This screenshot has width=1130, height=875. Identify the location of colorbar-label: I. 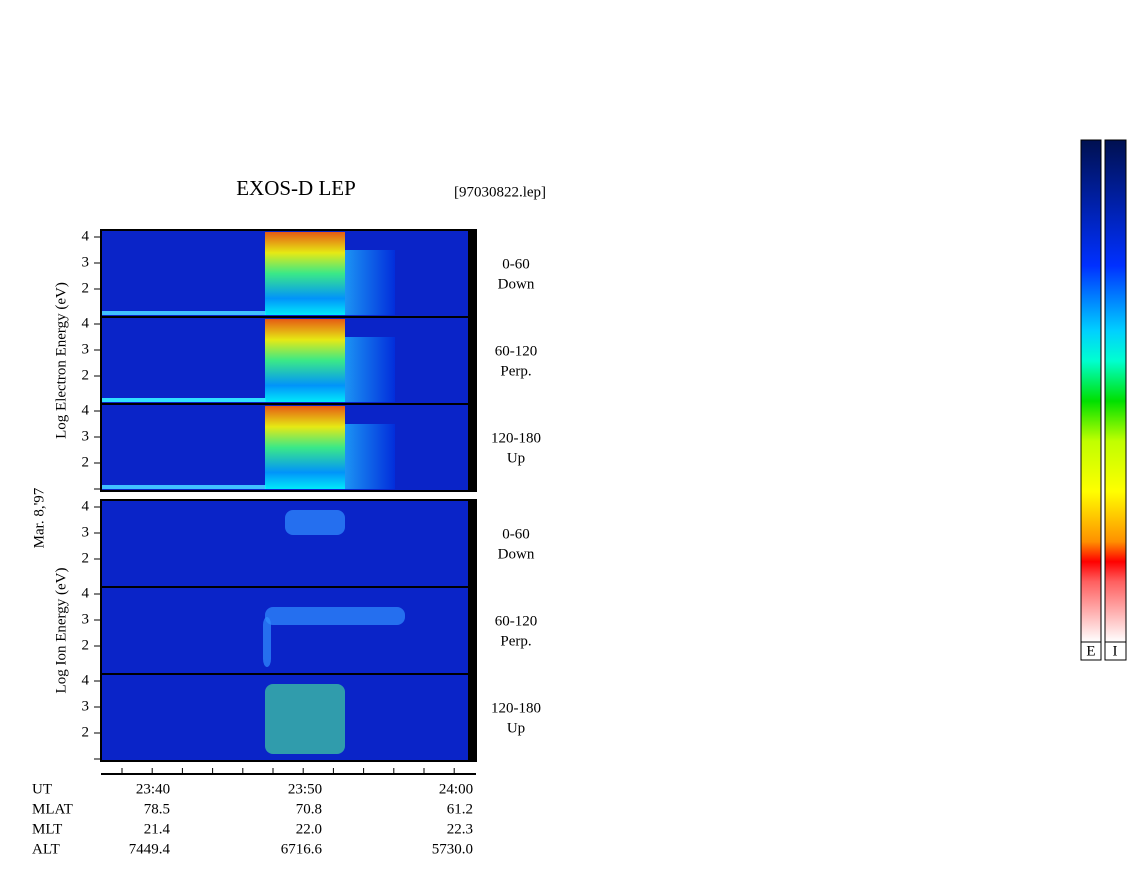
(1115, 651).